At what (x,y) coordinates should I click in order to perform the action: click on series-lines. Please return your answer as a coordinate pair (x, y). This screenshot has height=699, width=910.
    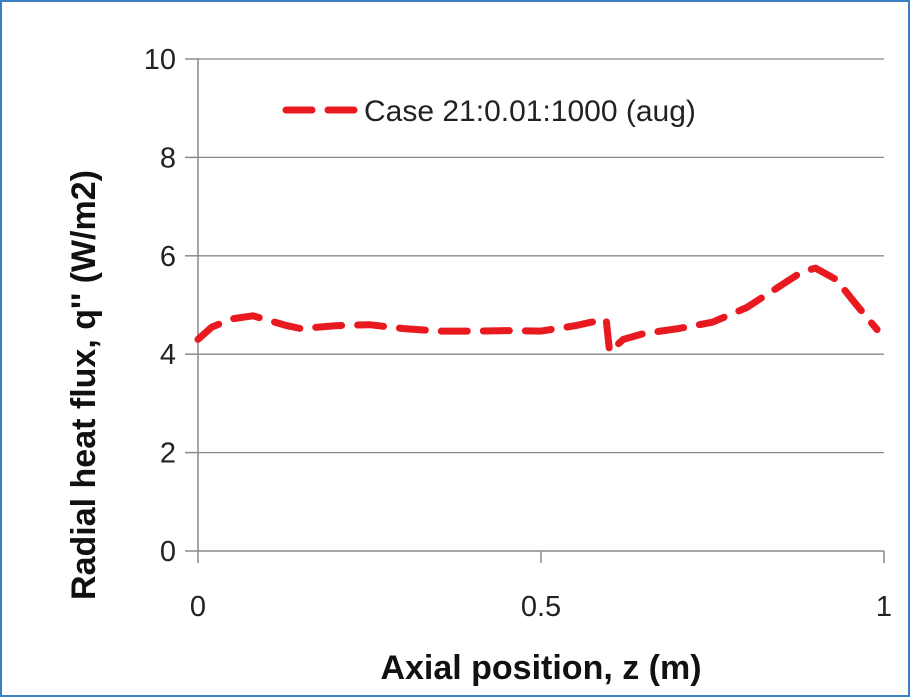
    Looking at the image, I should click on (537, 310).